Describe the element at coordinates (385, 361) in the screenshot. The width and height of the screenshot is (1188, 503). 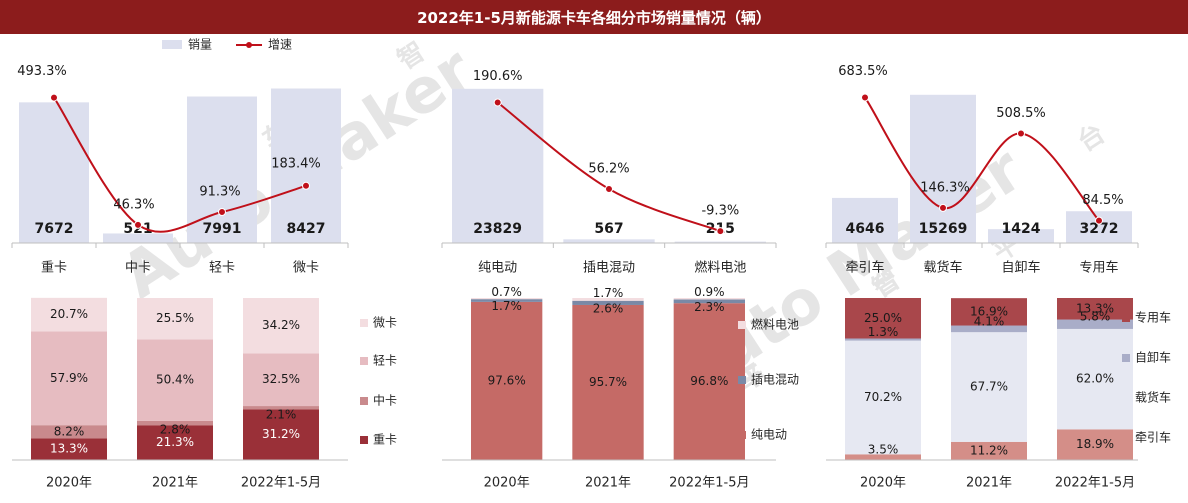
I see `legend-label: 轻卡` at that location.